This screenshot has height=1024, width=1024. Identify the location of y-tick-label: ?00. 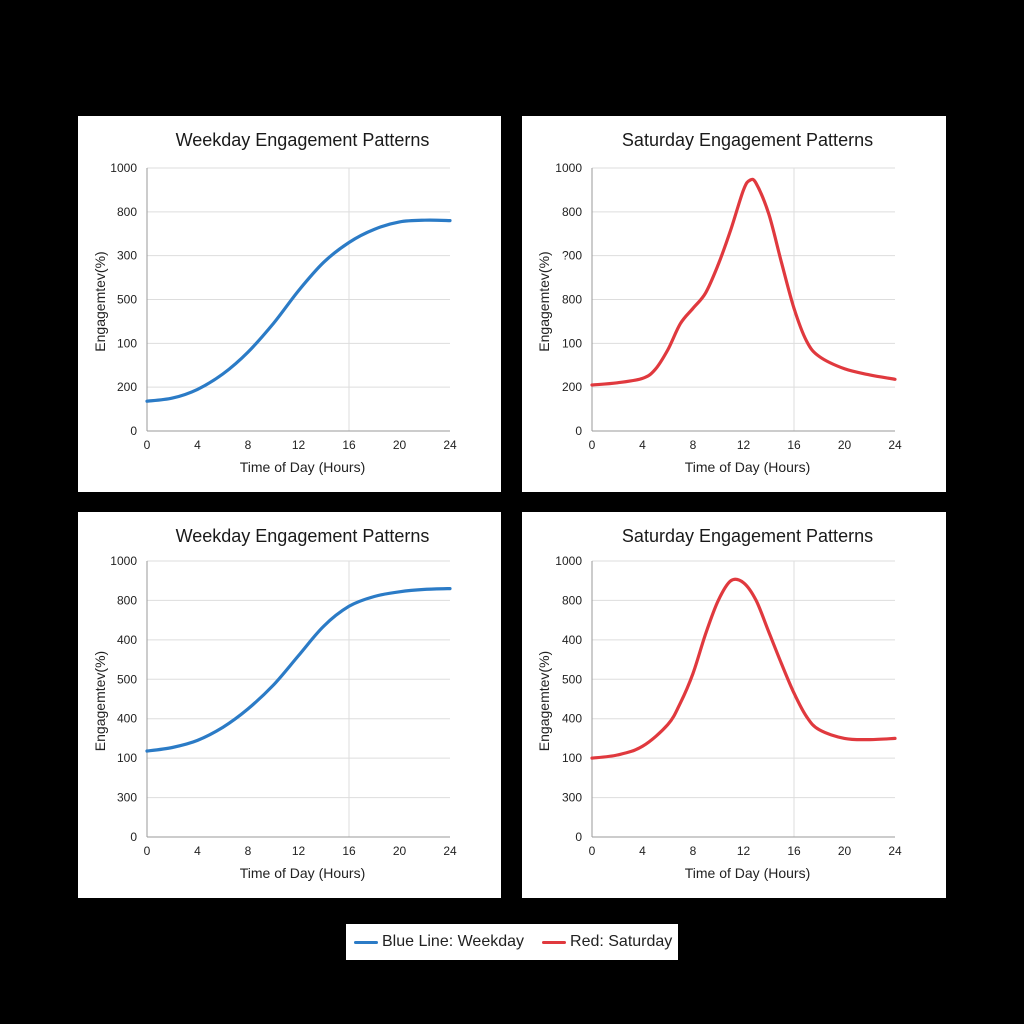
(572, 256).